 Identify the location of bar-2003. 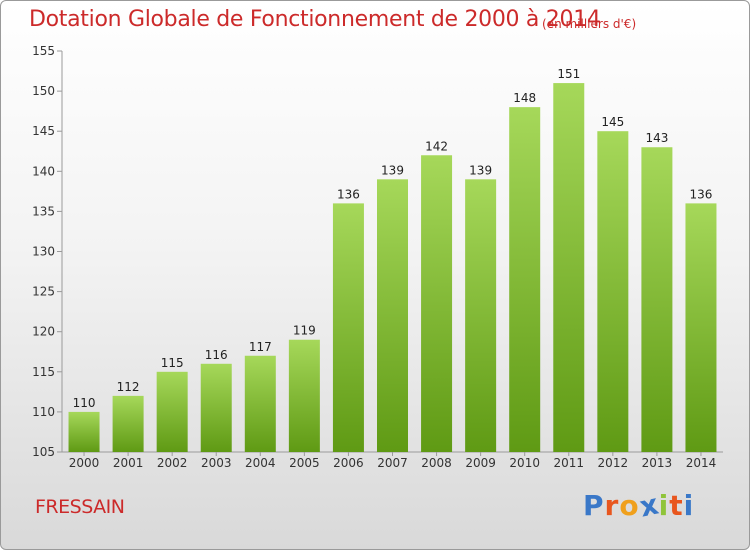
(216, 407).